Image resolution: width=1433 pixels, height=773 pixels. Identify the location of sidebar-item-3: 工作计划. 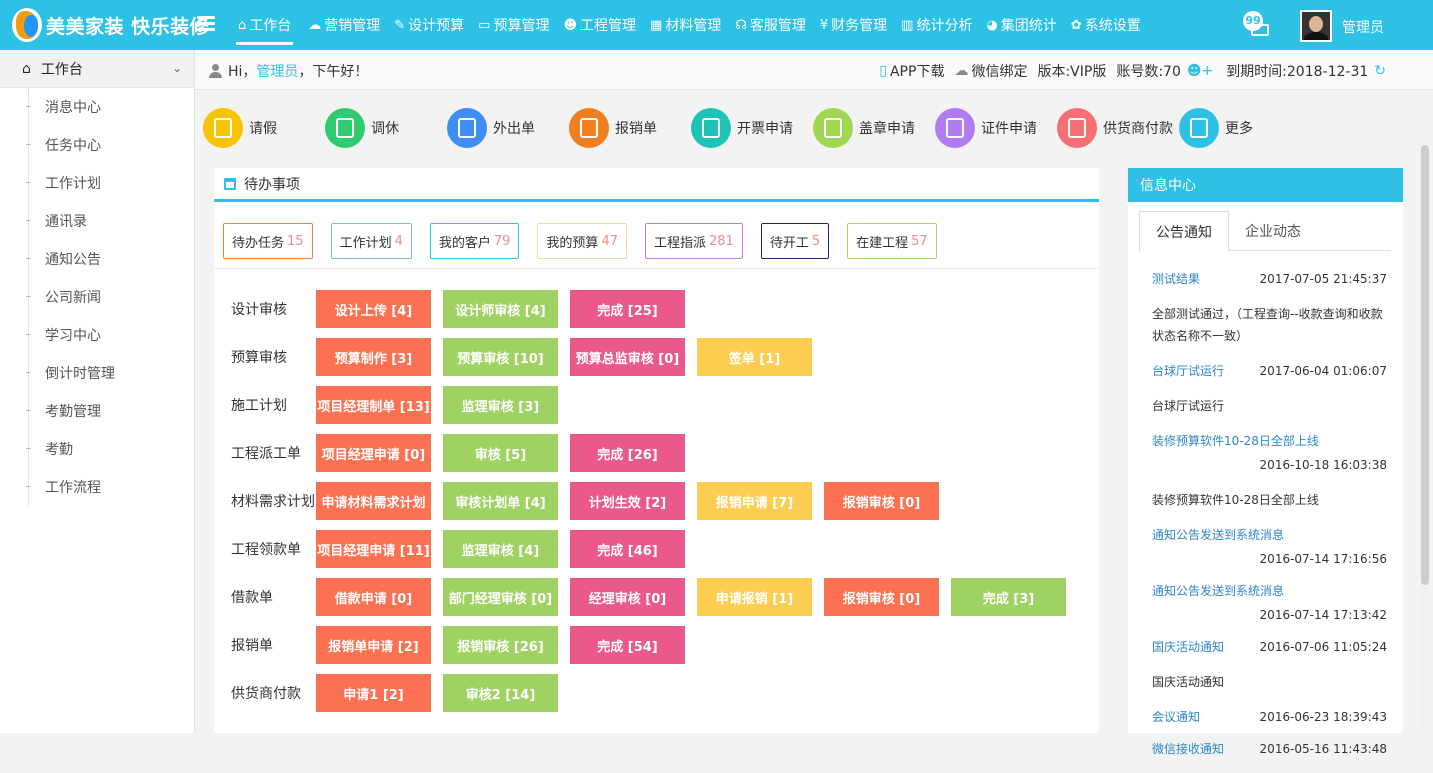
(97, 183).